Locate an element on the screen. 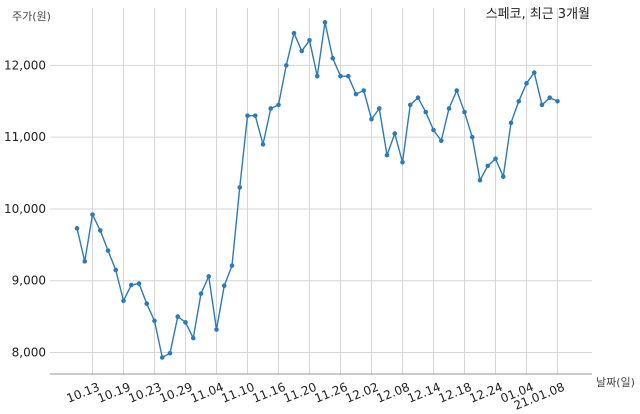 The width and height of the screenshot is (640, 414). y-tick-label: 12,000 is located at coordinates (25, 65).